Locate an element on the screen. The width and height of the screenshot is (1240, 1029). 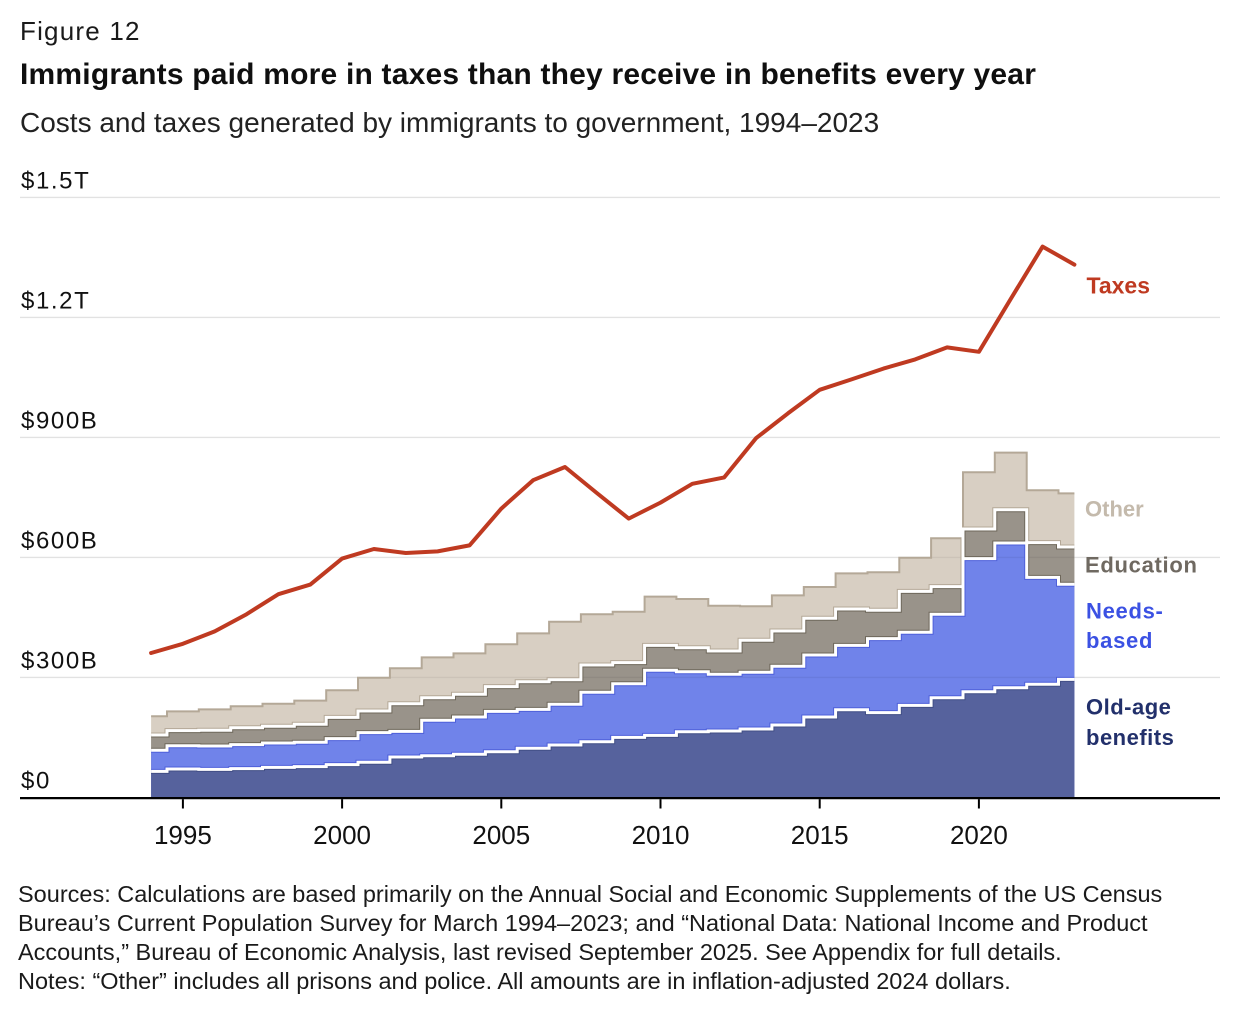
svg-text: 2010 is located at coordinates (661, 835).